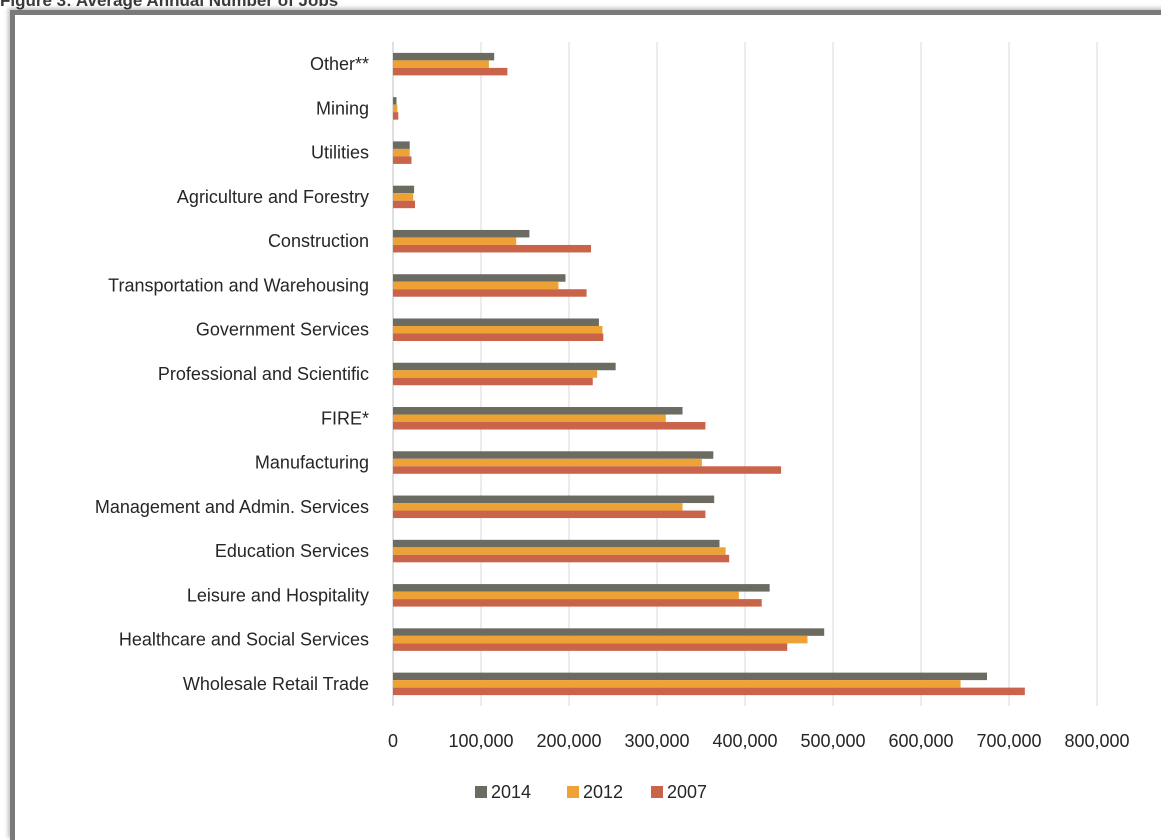  What do you see at coordinates (566, 595) in the screenshot?
I see `bar-leisure-and-hospitality-2012` at bounding box center [566, 595].